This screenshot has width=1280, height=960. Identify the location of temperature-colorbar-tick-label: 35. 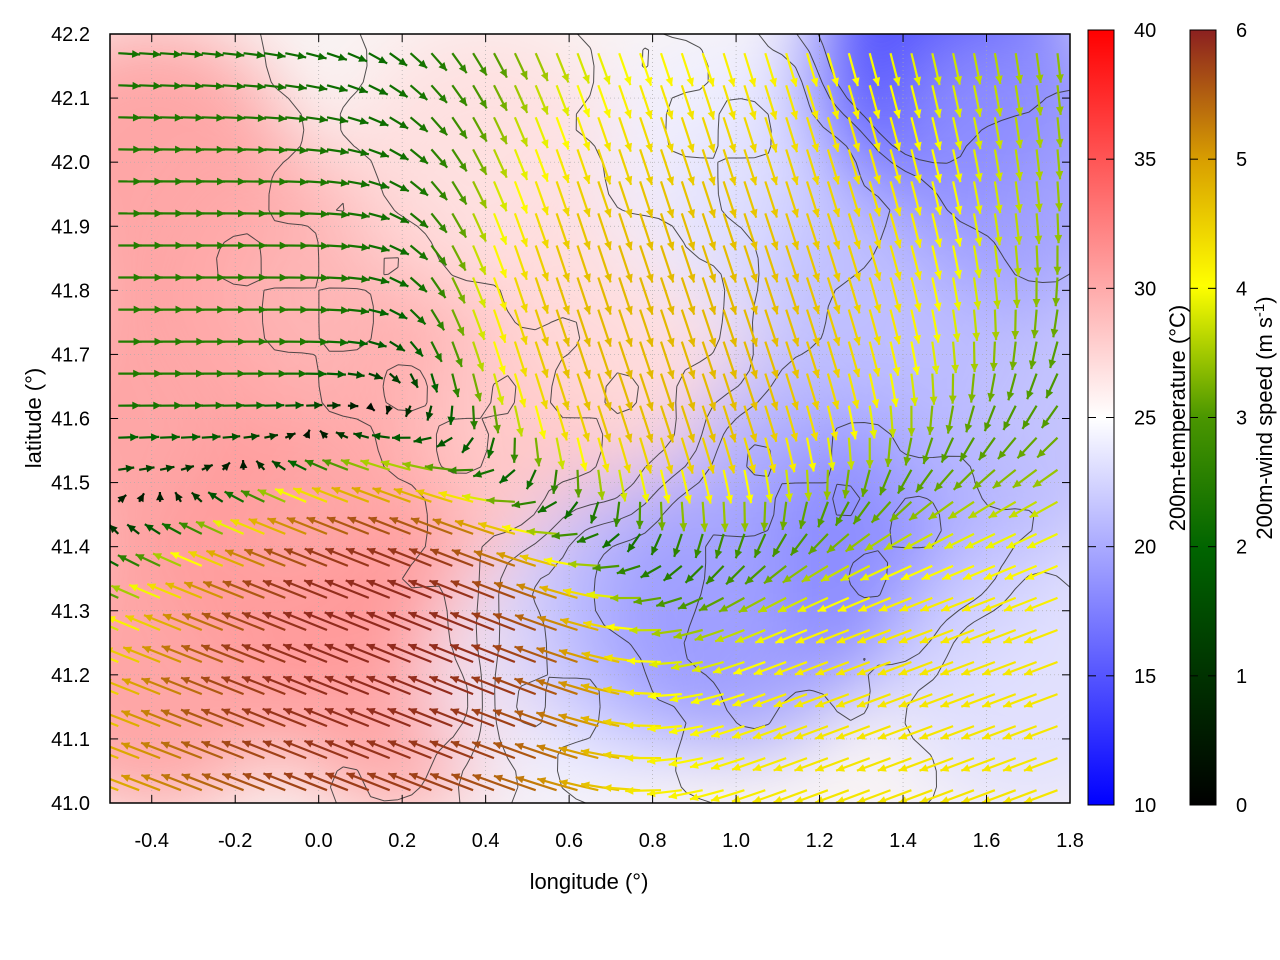
(1145, 160).